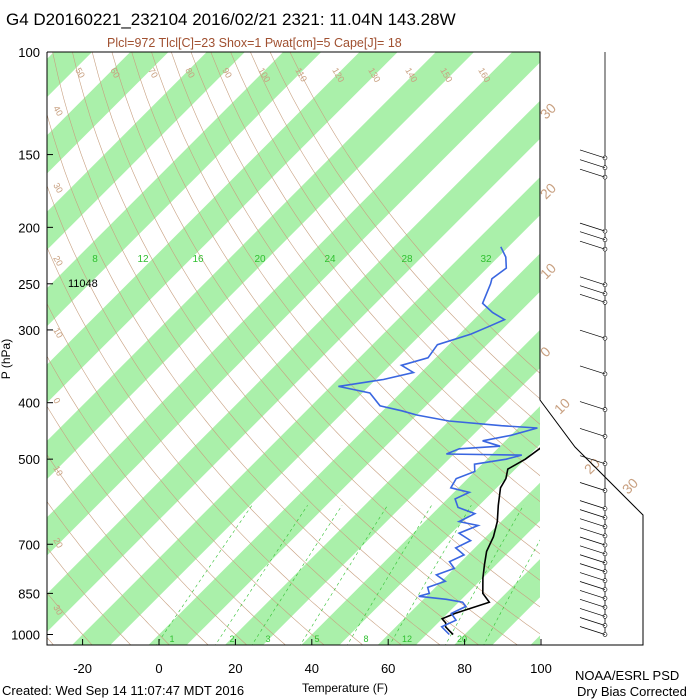  What do you see at coordinates (593, 344) in the screenshot?
I see `wind-barb-column` at bounding box center [593, 344].